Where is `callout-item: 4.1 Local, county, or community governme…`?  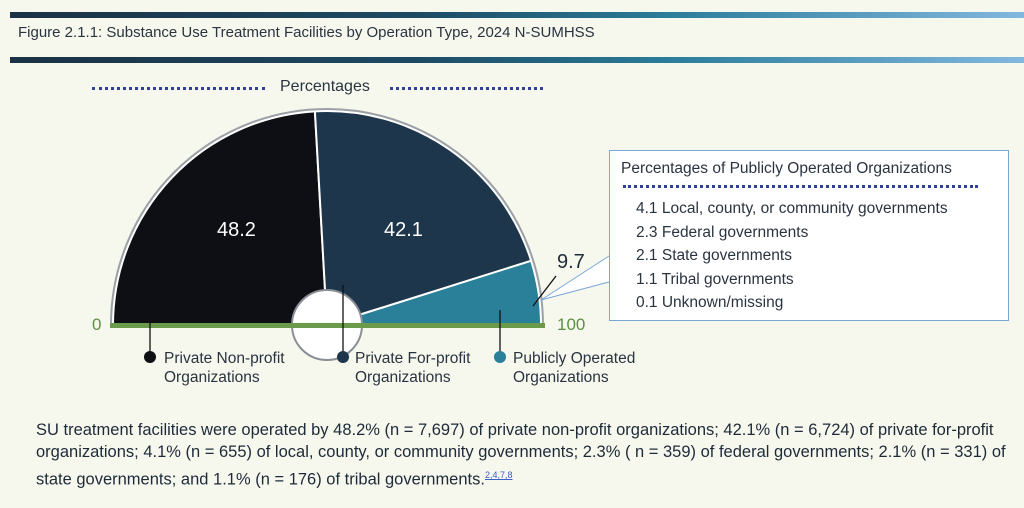
callout-item: 4.1 Local, county, or community governme… is located at coordinates (792, 208).